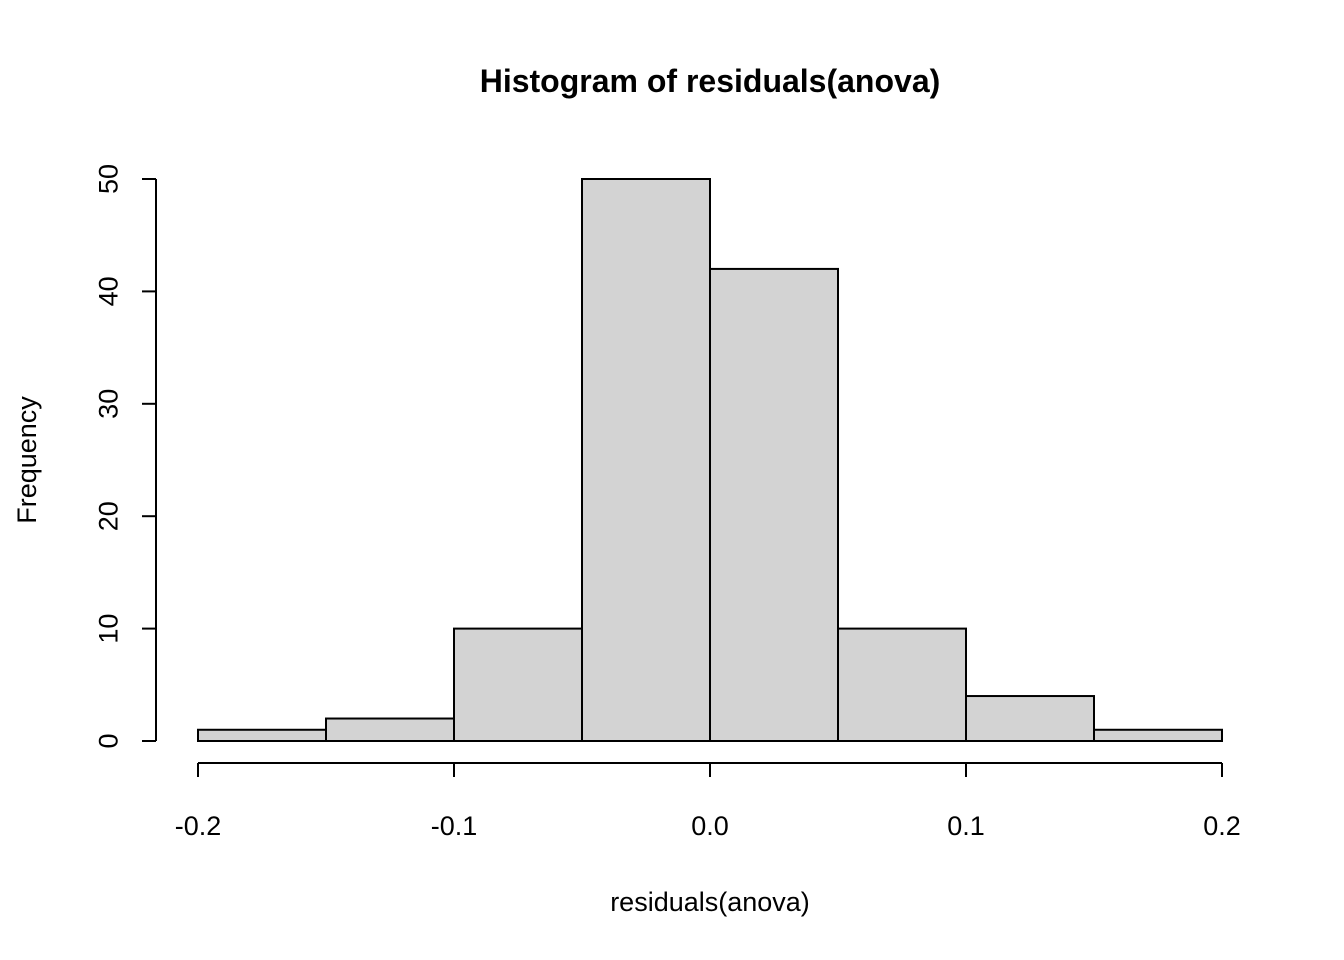 This screenshot has width=1344, height=960. I want to click on y-axis: 0 10 20 30 40 50, so click(125, 456).